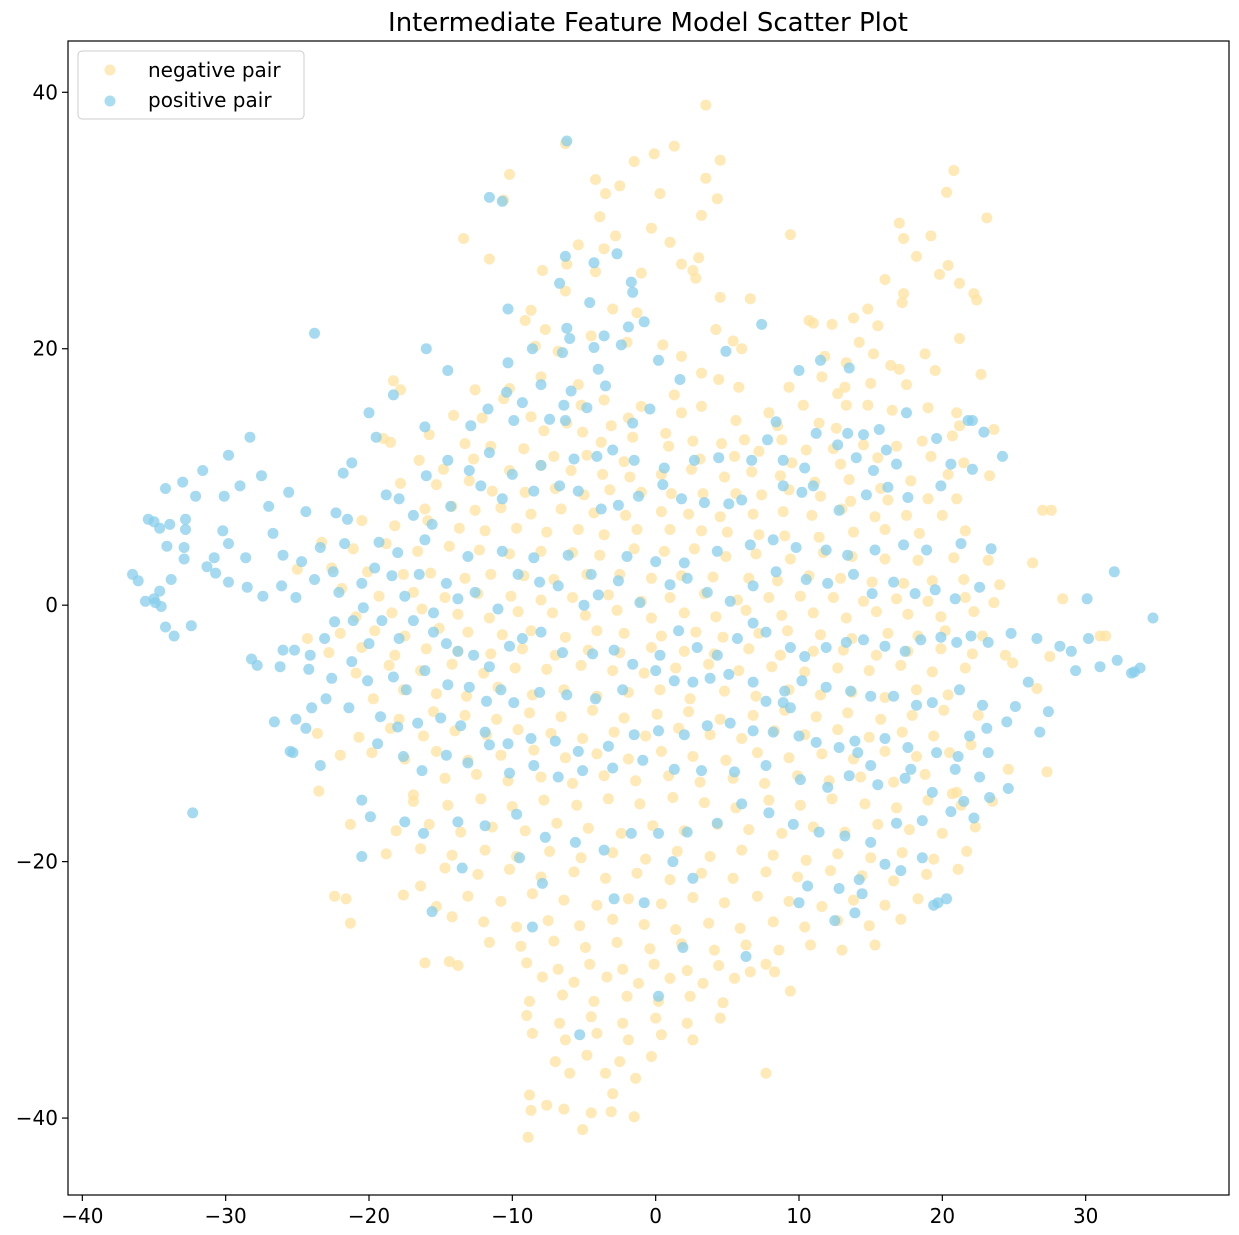  Describe the element at coordinates (42, 605) in the screenshot. I see `y-axis: −40 −20 0 20 40` at that location.